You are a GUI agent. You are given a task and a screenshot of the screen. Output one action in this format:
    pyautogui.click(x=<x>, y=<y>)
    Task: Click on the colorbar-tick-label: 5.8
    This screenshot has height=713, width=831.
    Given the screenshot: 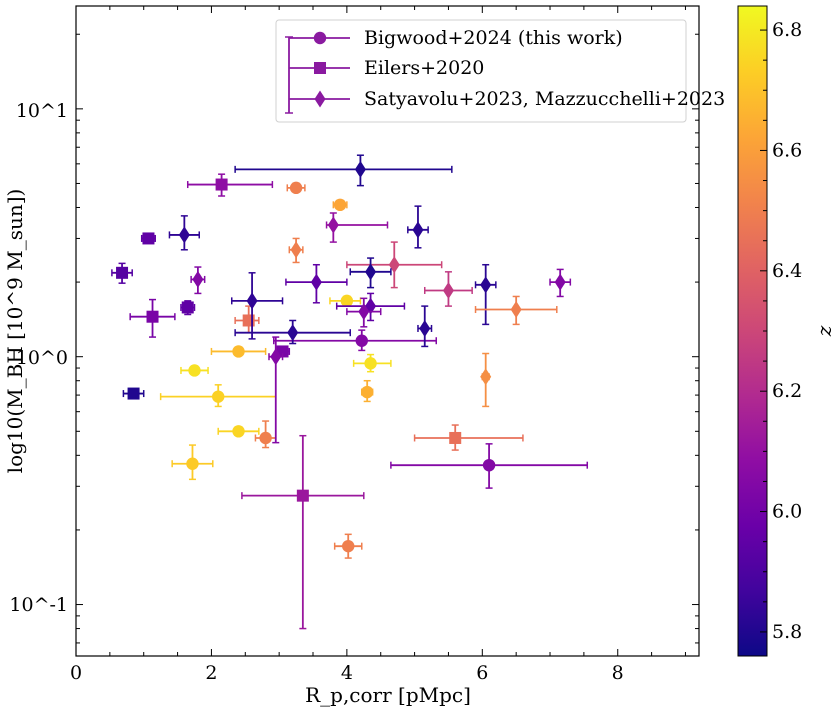 What is the action you would take?
    pyautogui.click(x=787, y=632)
    